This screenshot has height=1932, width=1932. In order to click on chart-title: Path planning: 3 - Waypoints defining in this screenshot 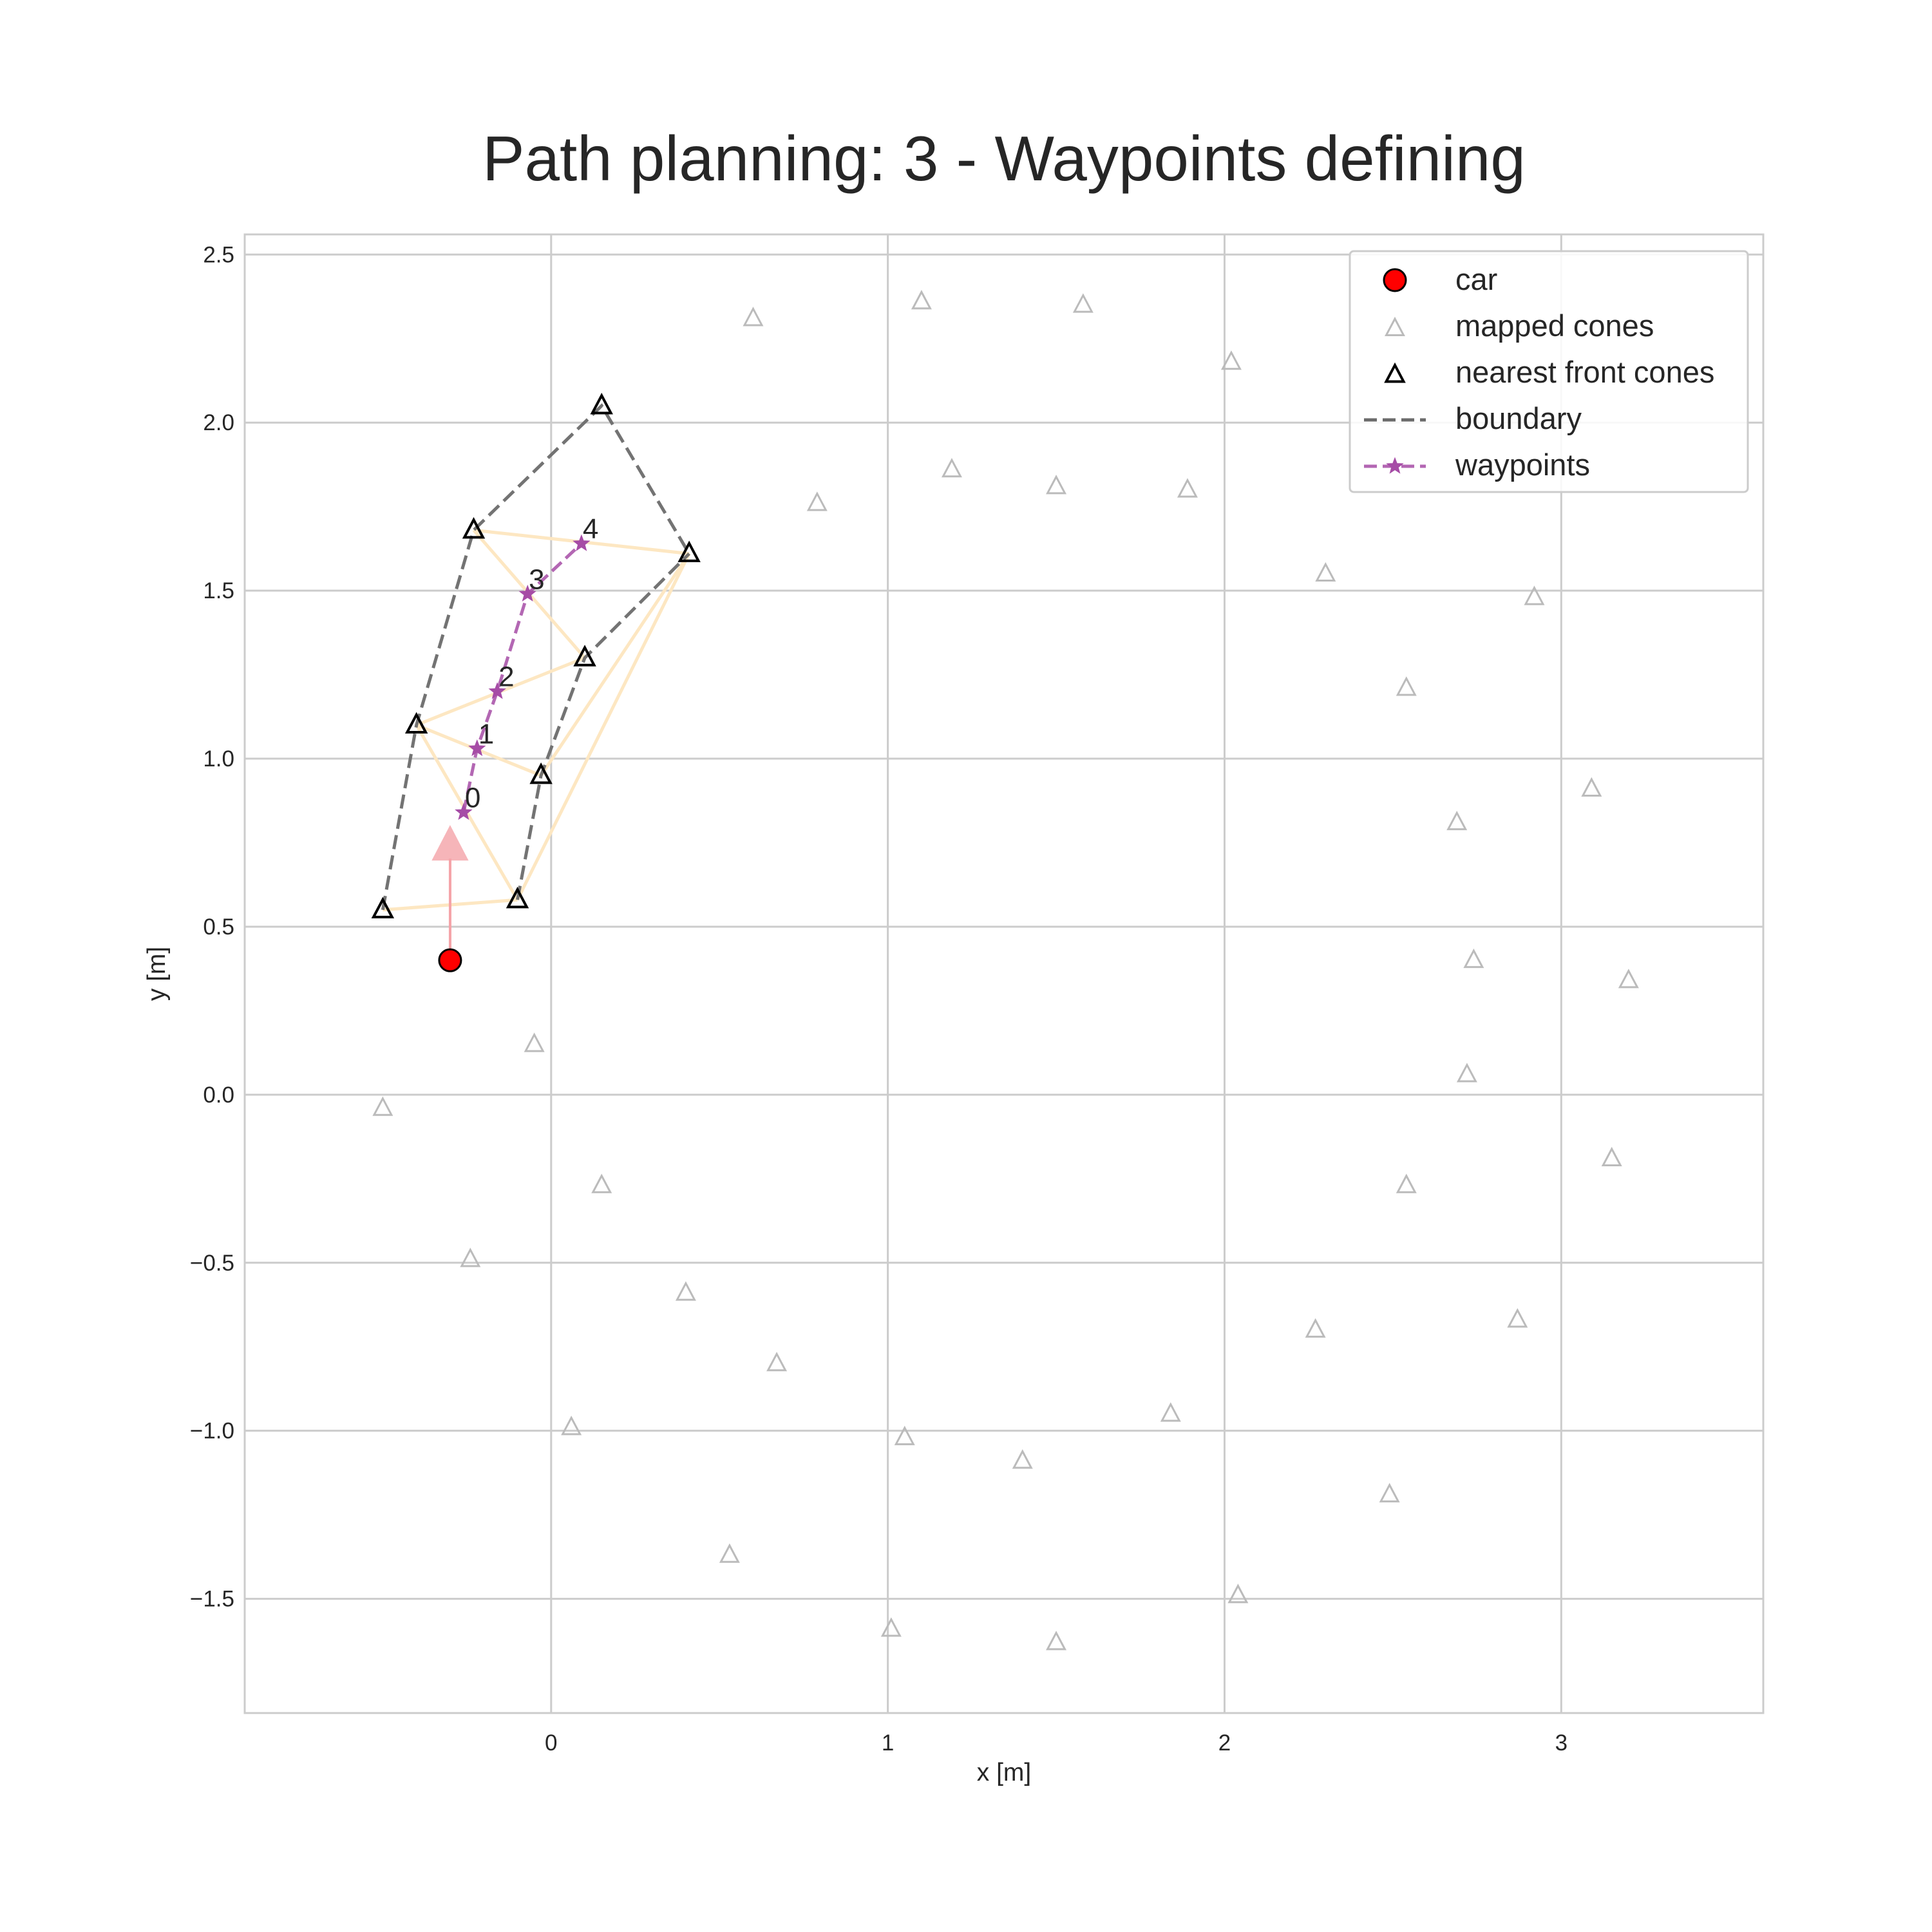, I will do `click(1004, 159)`.